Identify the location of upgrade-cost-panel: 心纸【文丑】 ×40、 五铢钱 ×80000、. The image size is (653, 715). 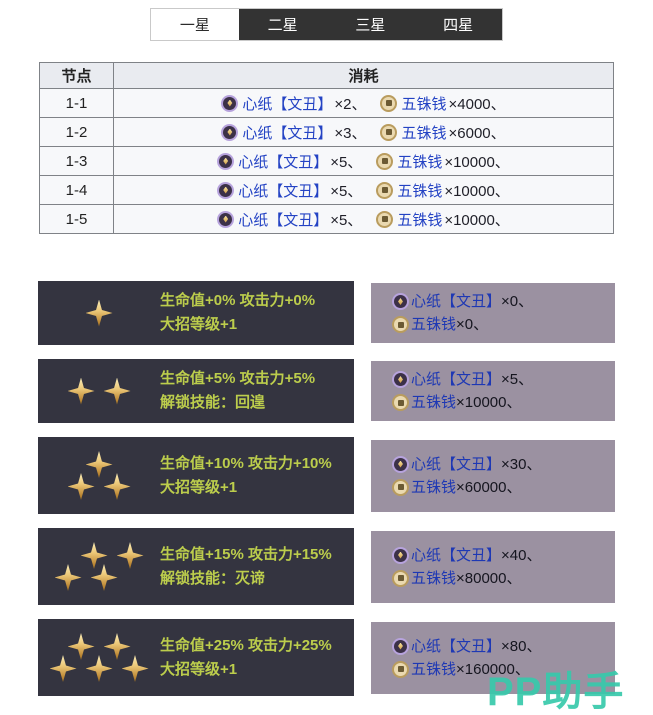
(493, 566).